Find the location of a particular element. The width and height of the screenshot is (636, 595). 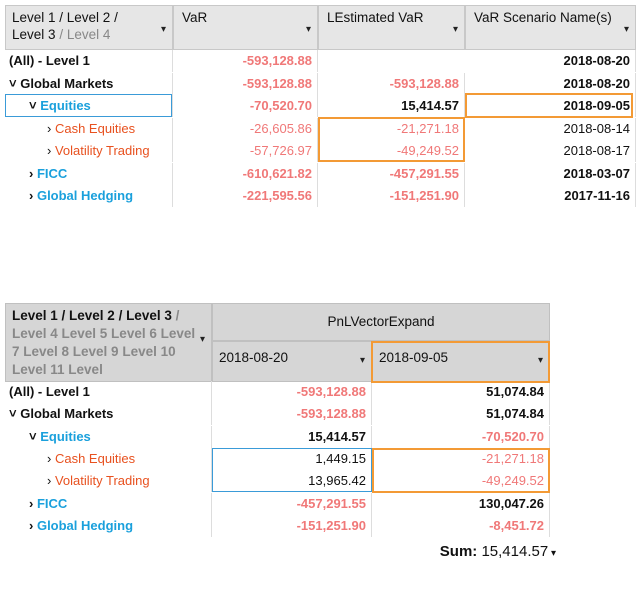

value-cell: 130,047.26 is located at coordinates (461, 503).